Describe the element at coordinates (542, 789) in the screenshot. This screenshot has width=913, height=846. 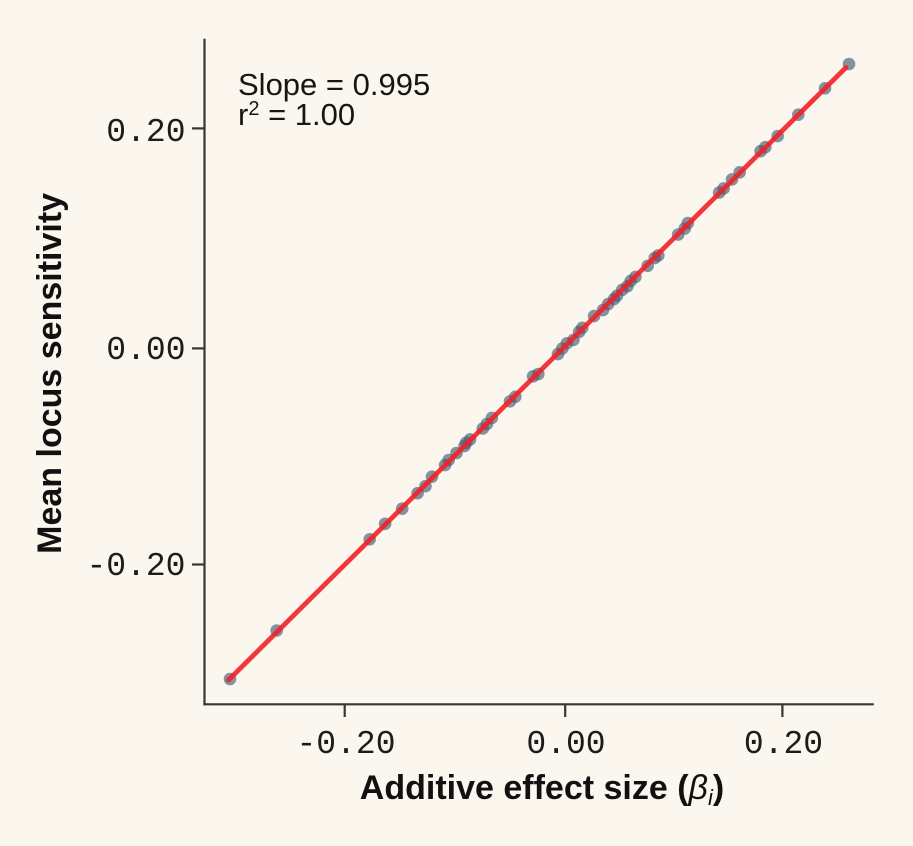
I see `svg-text: Additive effect size (βi)` at that location.